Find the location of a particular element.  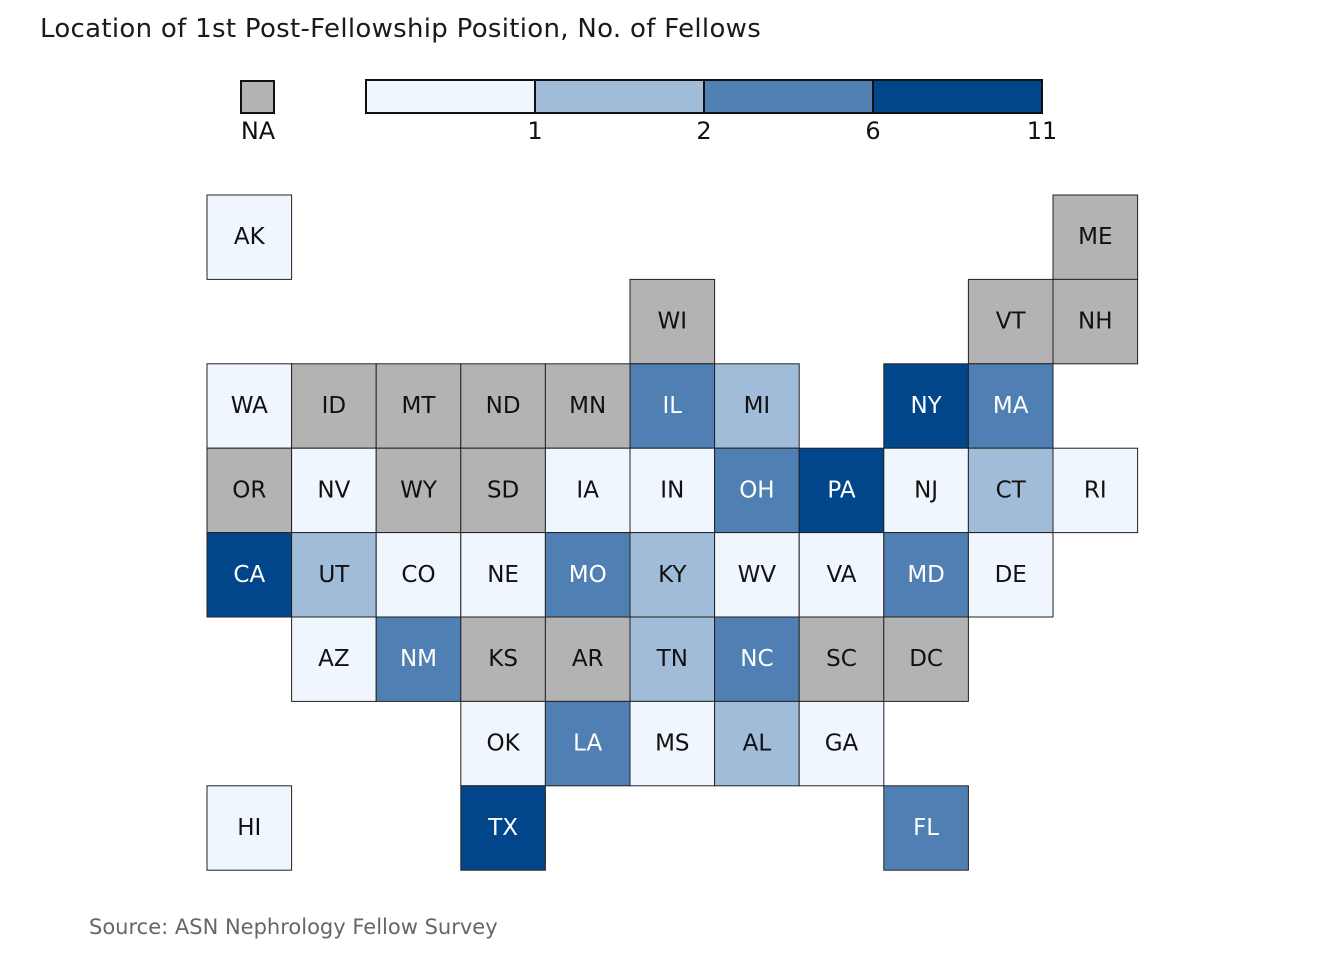

tile-label-tx: TX is located at coordinates (502, 828).